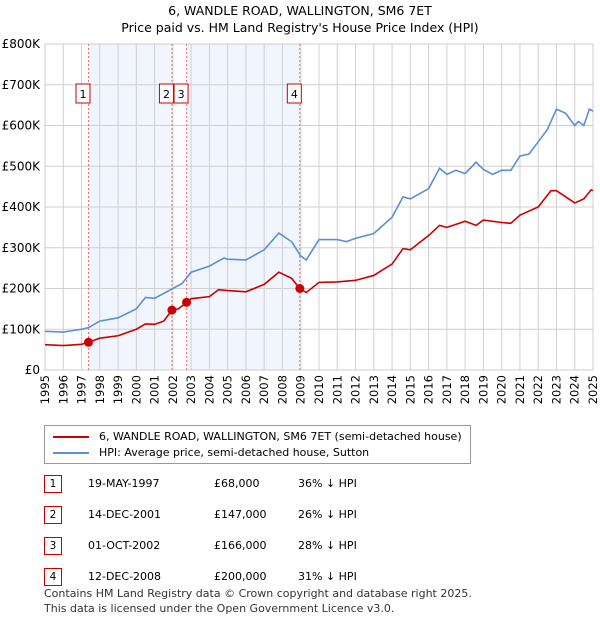  What do you see at coordinates (502, 389) in the screenshot?
I see `x-tick-label: 2020` at bounding box center [502, 389].